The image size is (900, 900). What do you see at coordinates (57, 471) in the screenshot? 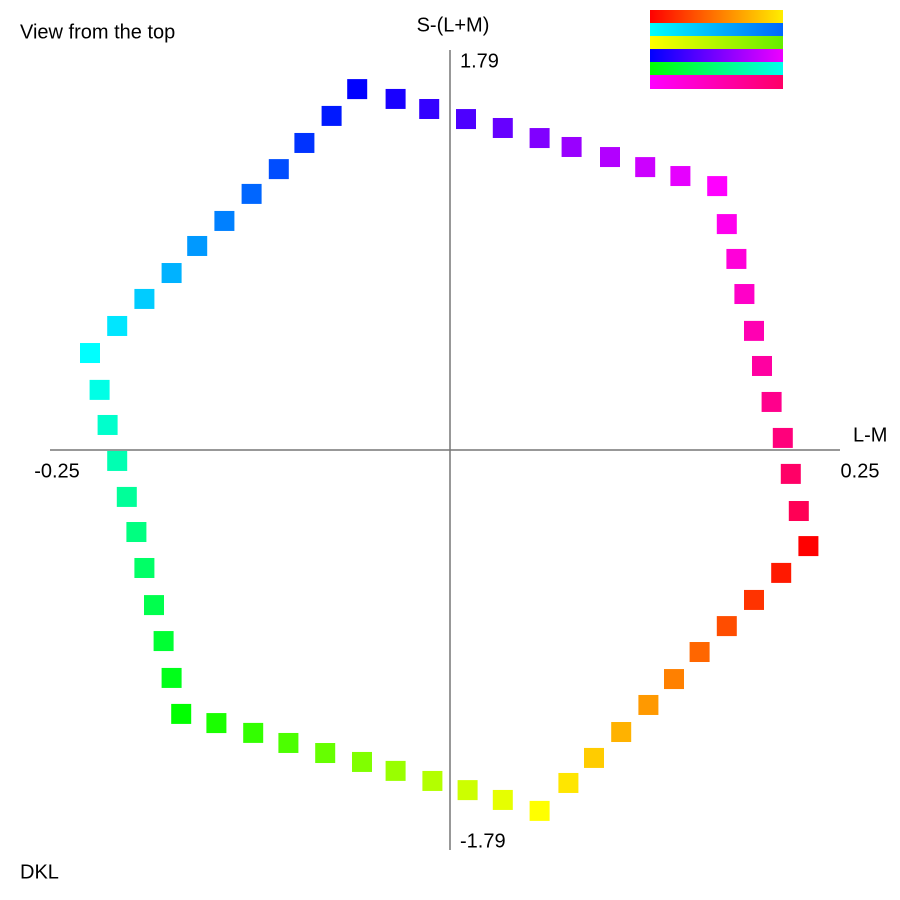
I see `x-tick-label: -0.25` at bounding box center [57, 471].